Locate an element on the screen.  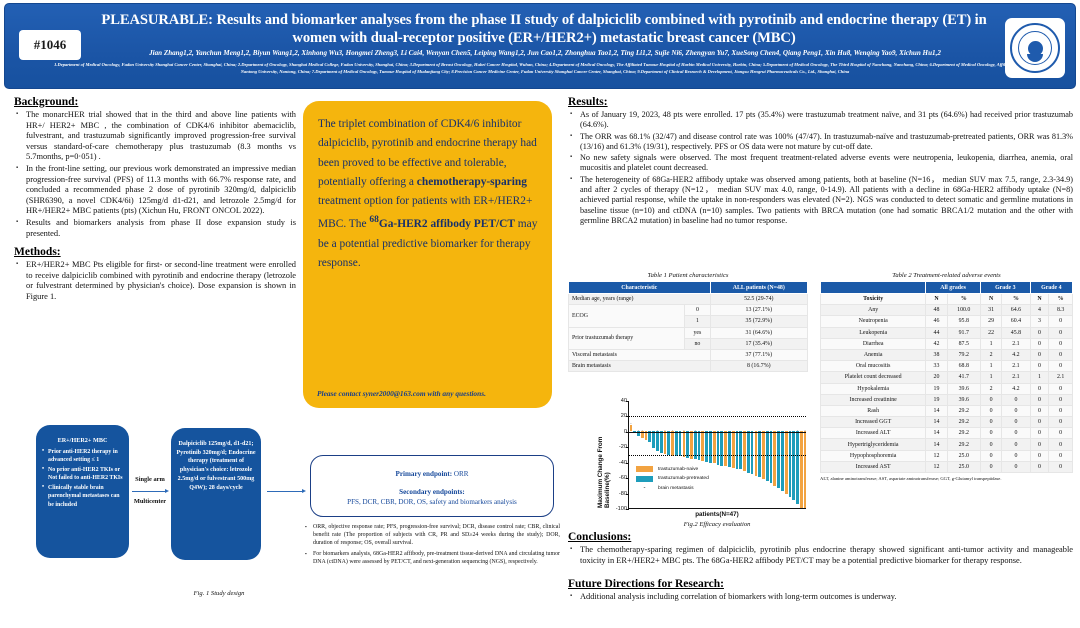
cell-value: 45.8 is located at coordinates (1016, 332).